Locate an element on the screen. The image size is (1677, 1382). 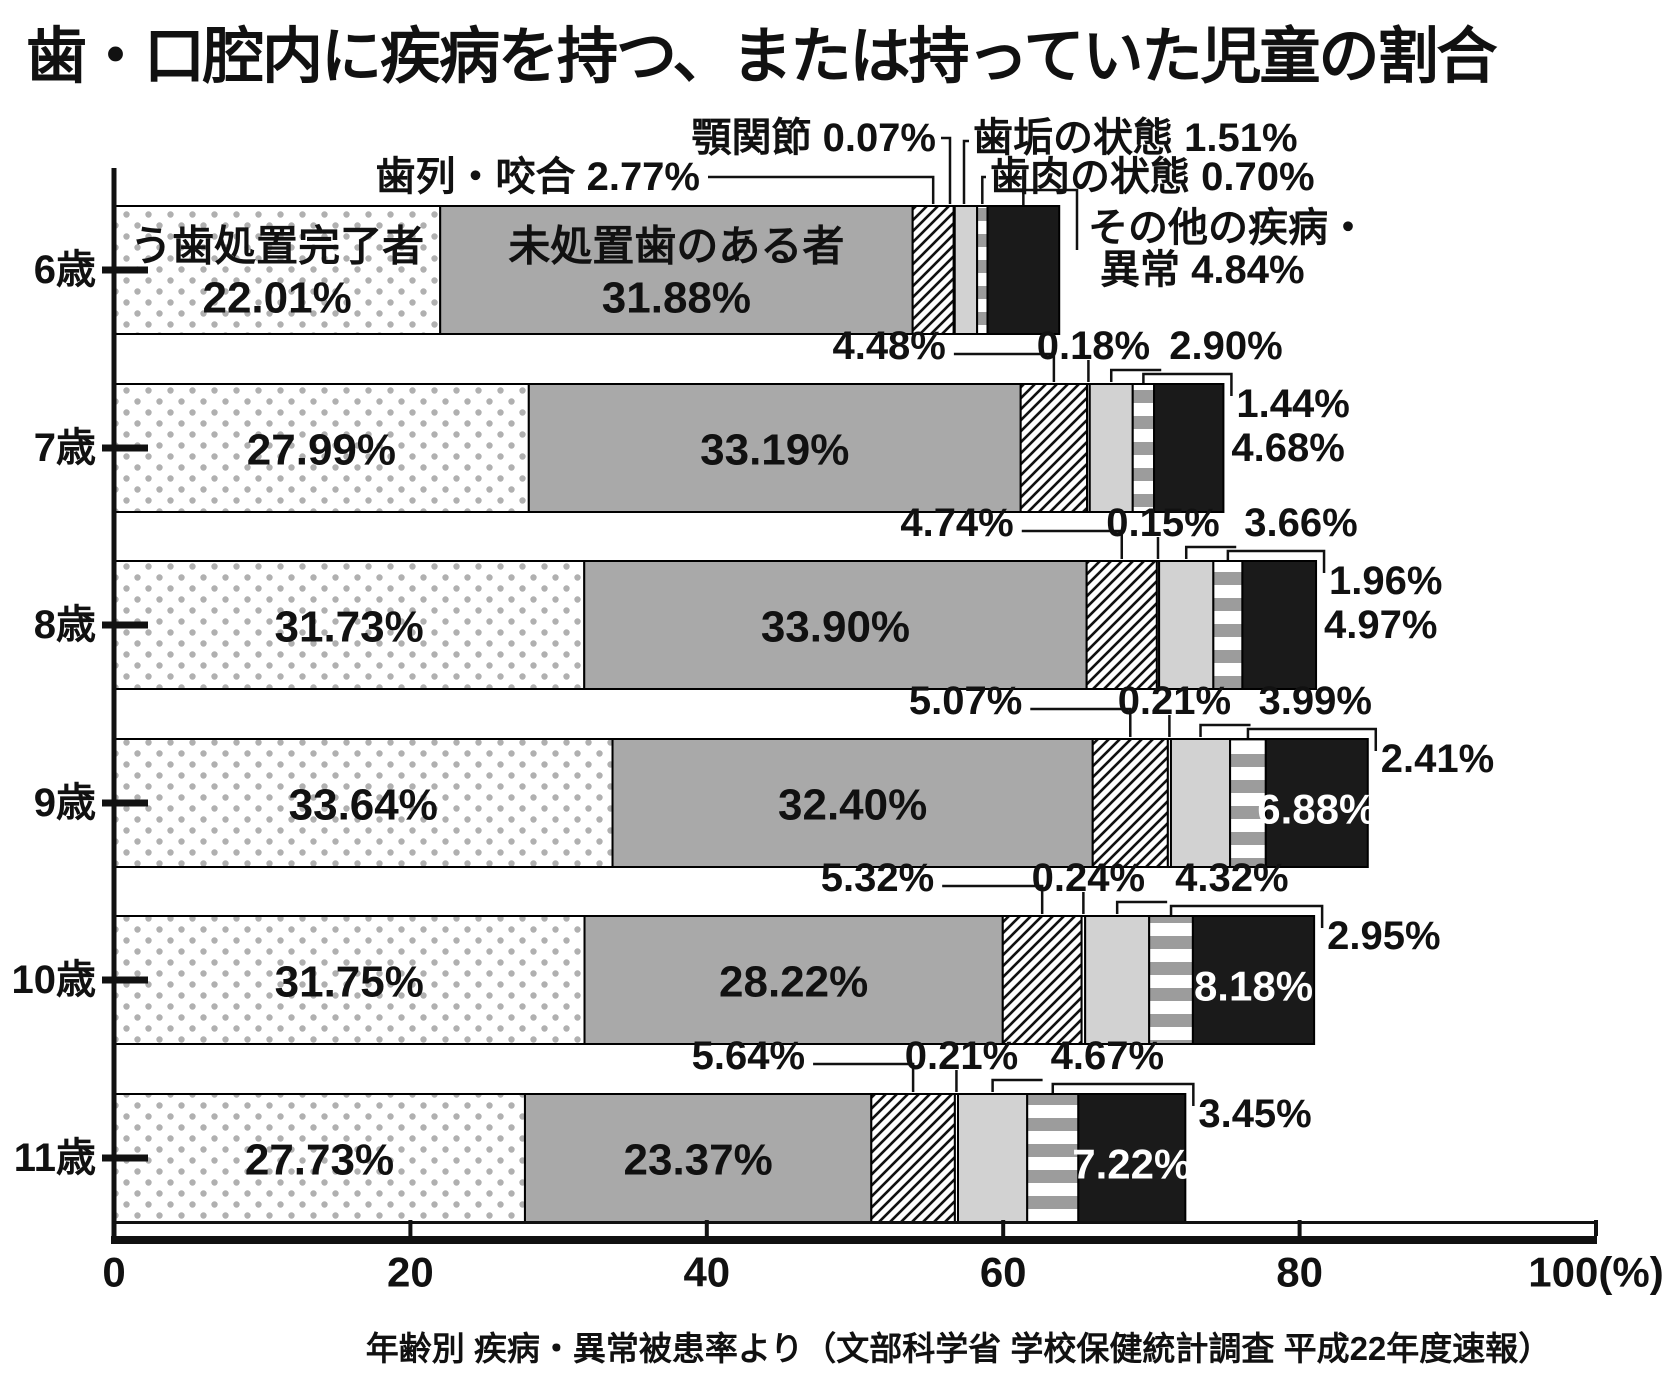
callout-label: 顎関節 0.07% is located at coordinates (813, 138).